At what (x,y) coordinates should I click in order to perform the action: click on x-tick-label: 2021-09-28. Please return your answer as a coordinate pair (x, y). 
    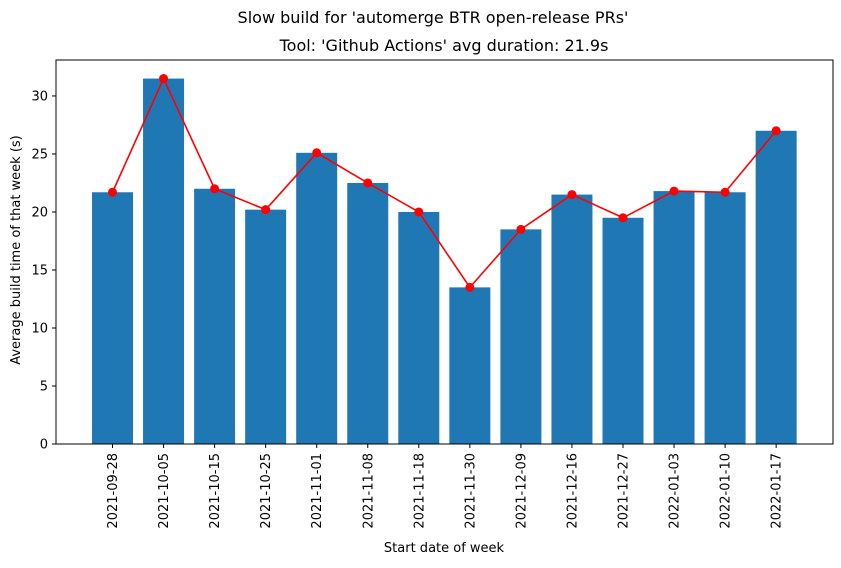
    Looking at the image, I should click on (113, 491).